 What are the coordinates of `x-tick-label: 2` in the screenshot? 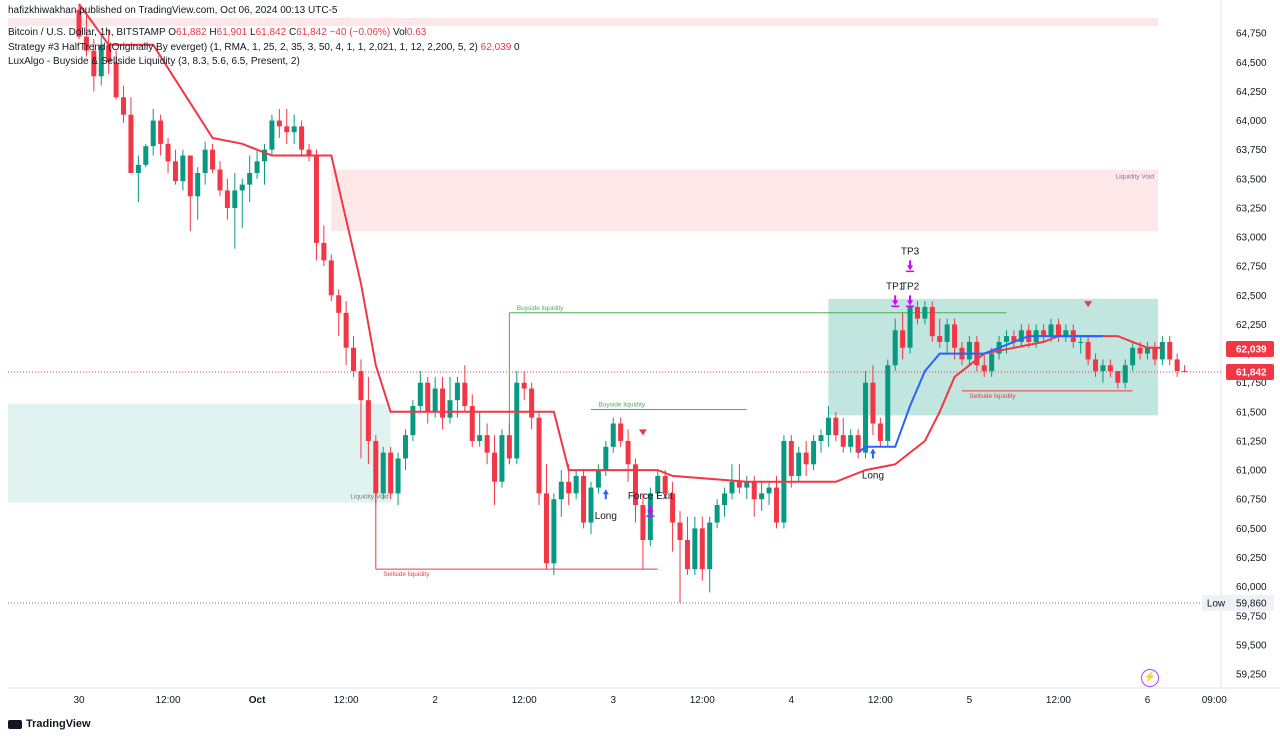 It's located at (435, 700).